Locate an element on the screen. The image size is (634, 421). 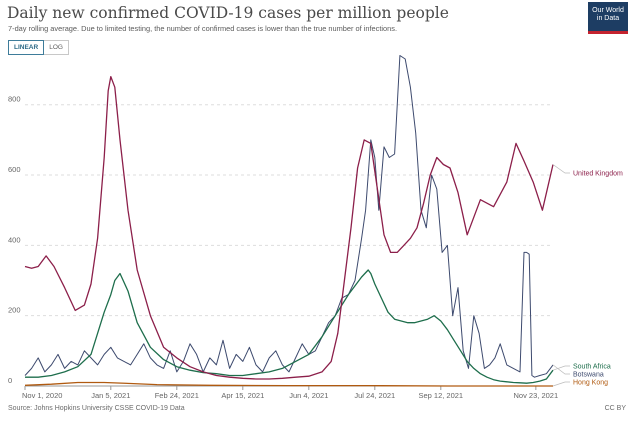
x-tick-label: Nov 1, 2020 is located at coordinates (42, 395).